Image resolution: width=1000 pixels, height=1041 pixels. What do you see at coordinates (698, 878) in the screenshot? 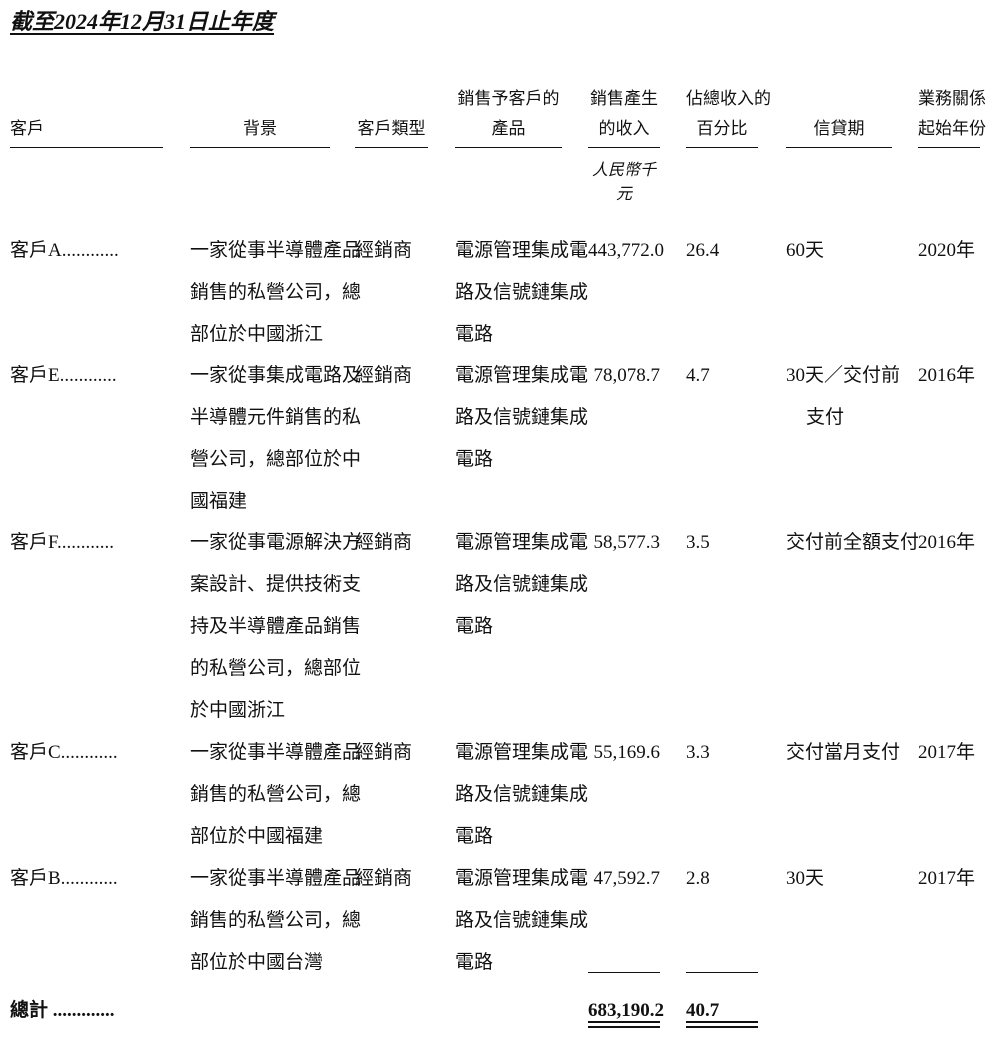
I see `percent: 2.8` at bounding box center [698, 878].